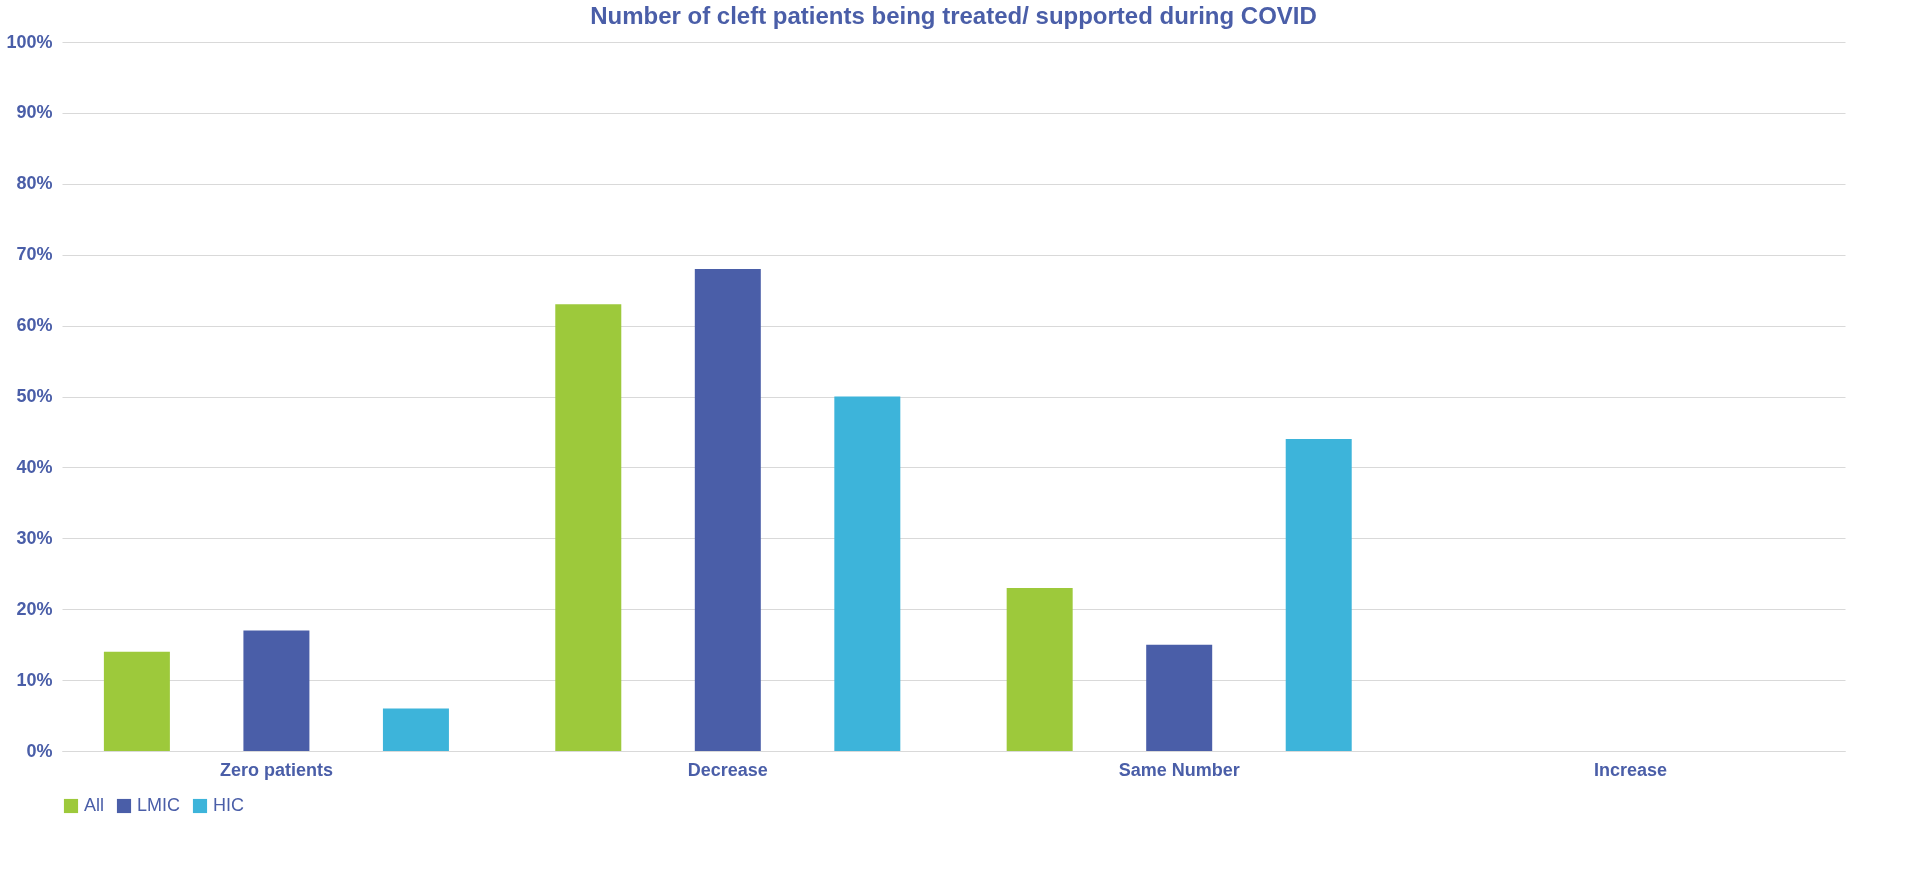 The image size is (1911, 888). I want to click on x-tick-label: Increase, so click(1631, 769).